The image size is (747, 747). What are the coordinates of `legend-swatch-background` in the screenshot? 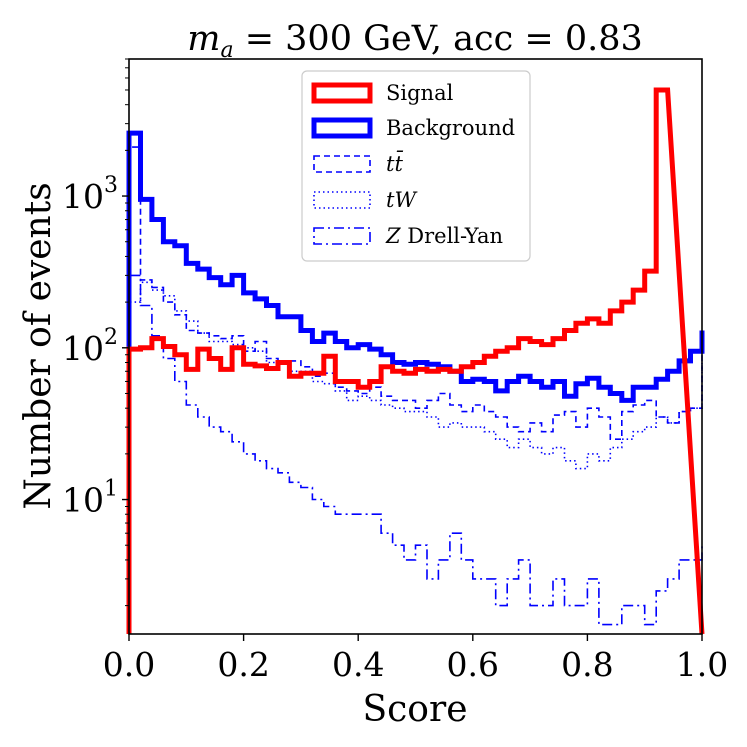 It's located at (342, 128).